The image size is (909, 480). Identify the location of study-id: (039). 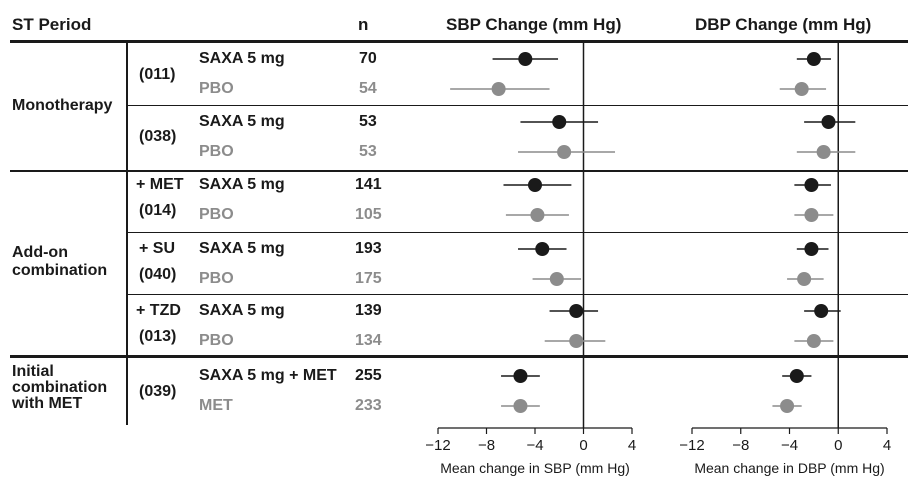
(158, 391).